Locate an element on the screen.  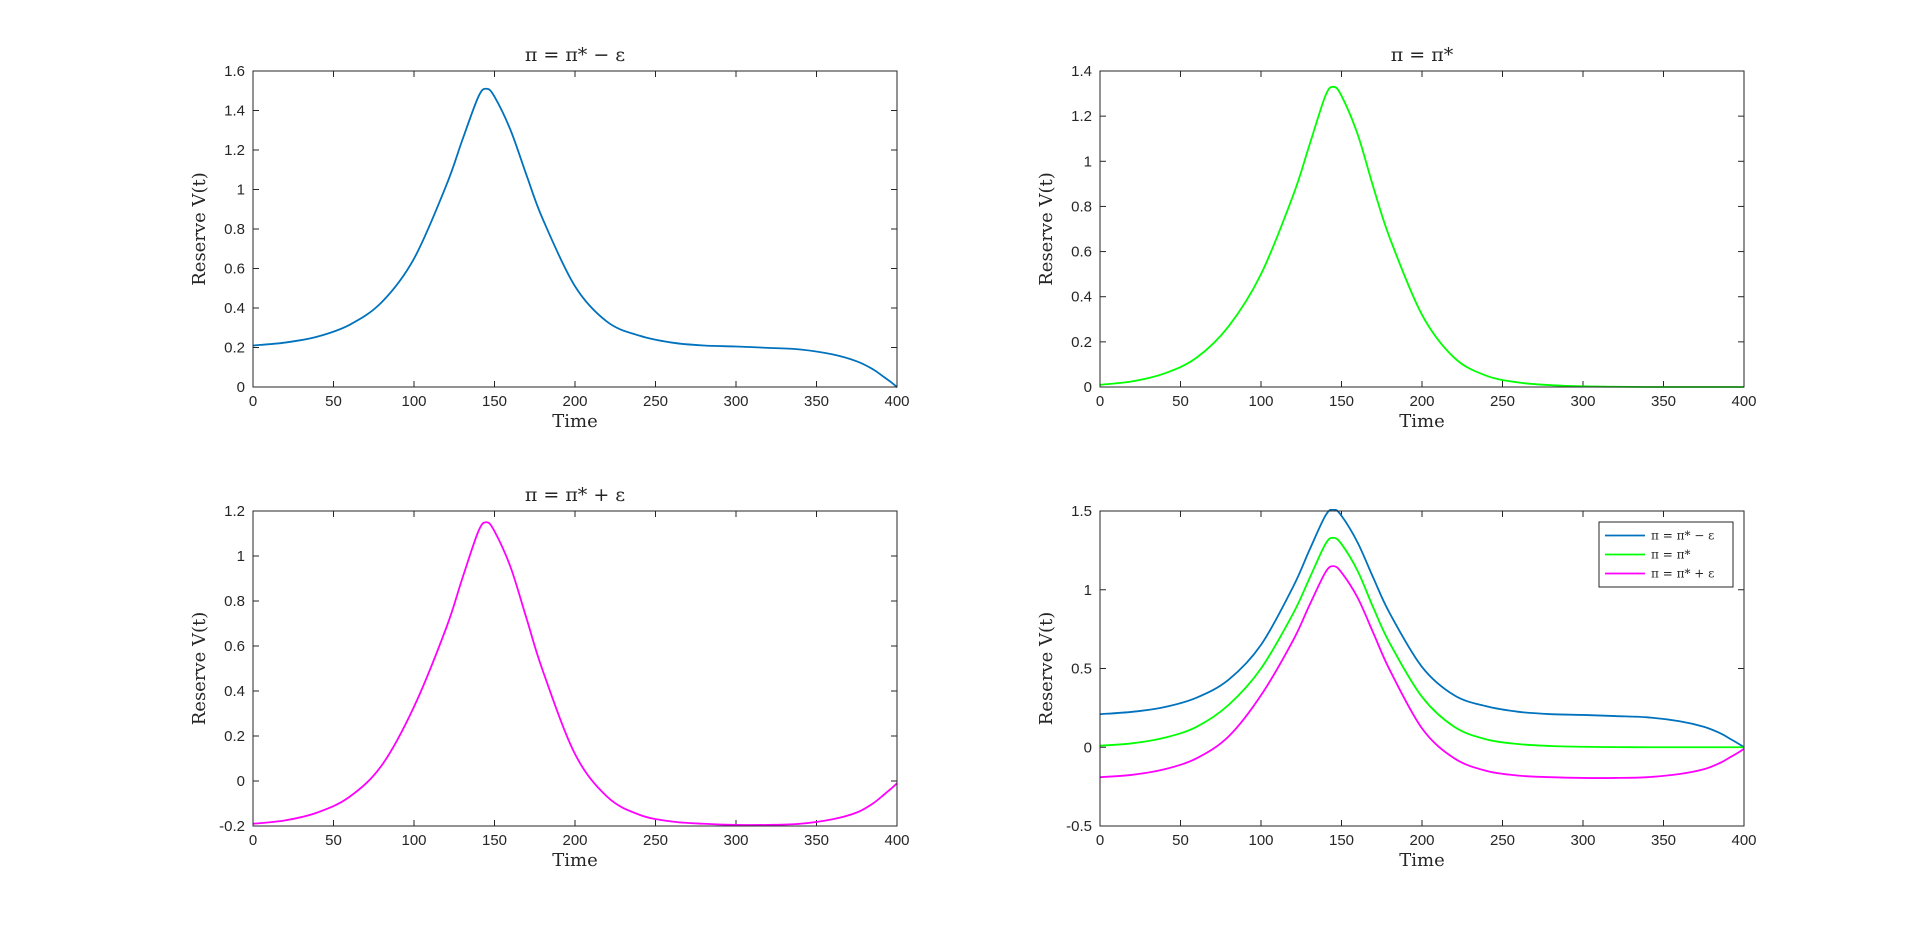
legend: π = π* − ε π = π* π = π* + ε is located at coordinates (1666, 554).